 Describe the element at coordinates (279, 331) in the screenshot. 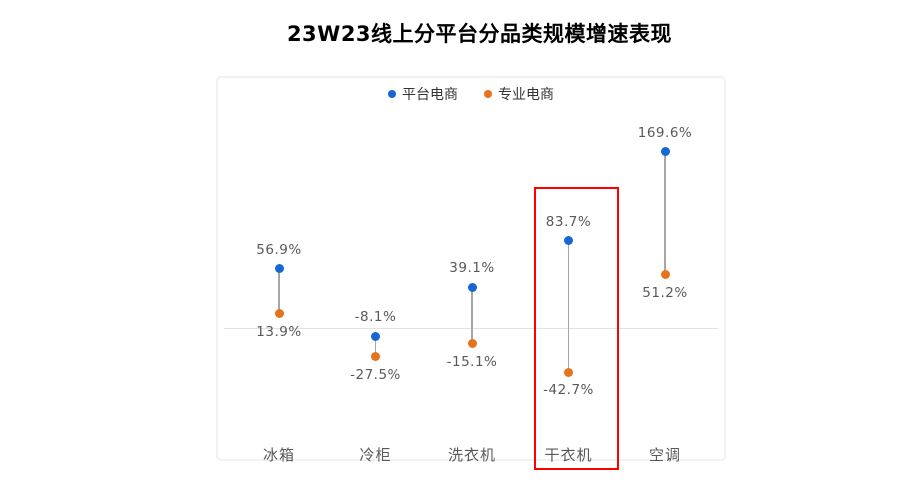

I see `professional-value-label-冰箱: 13.9%` at that location.